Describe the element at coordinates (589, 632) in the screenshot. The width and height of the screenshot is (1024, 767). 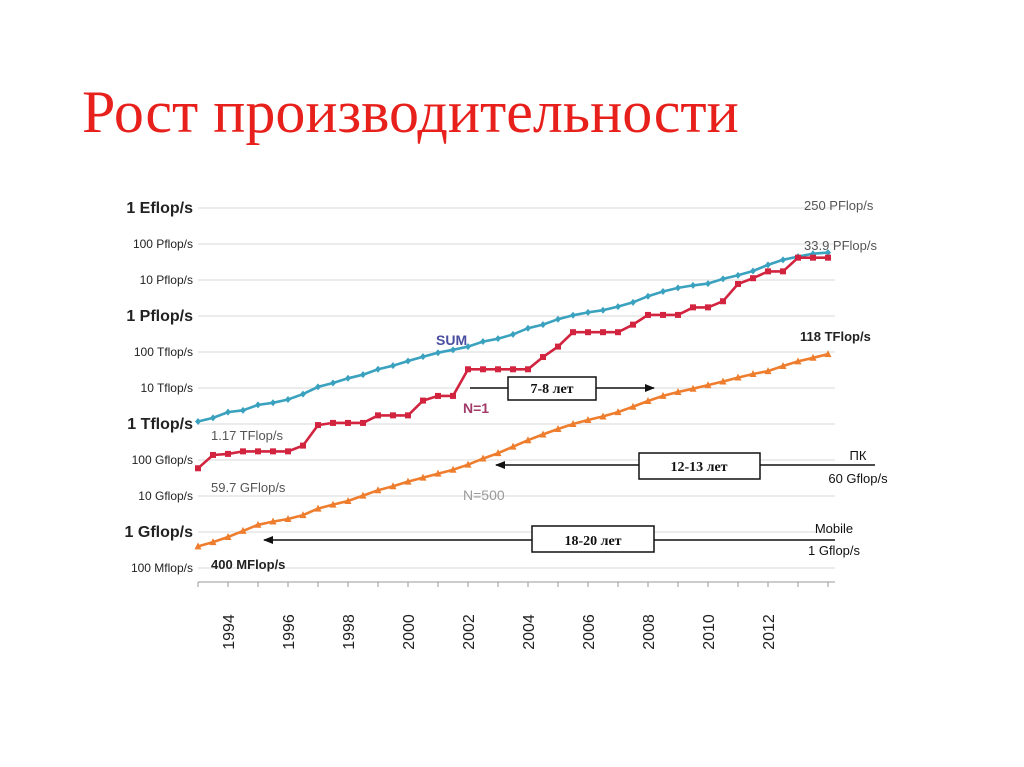
I see `x-tick-label: 2006` at that location.